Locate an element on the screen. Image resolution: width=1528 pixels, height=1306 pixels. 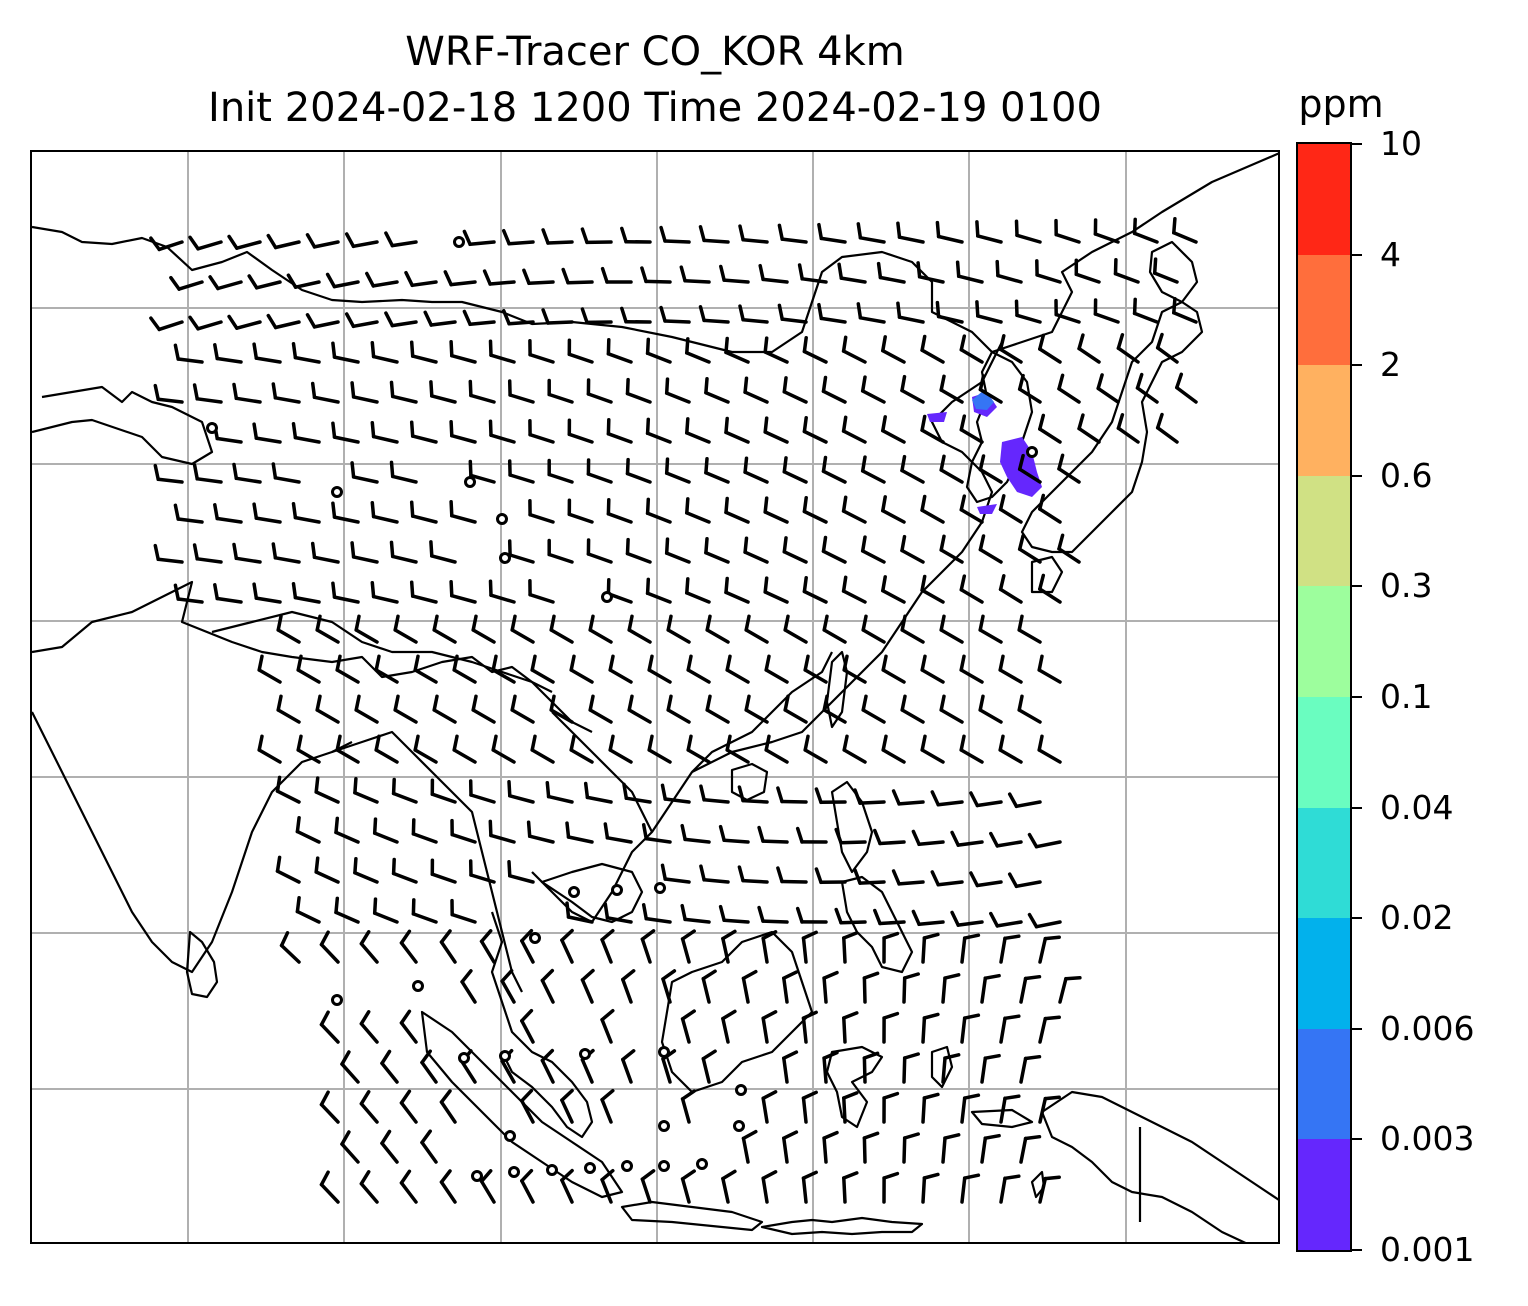
colorbar-unit-label: ppm is located at coordinates (1341, 104).